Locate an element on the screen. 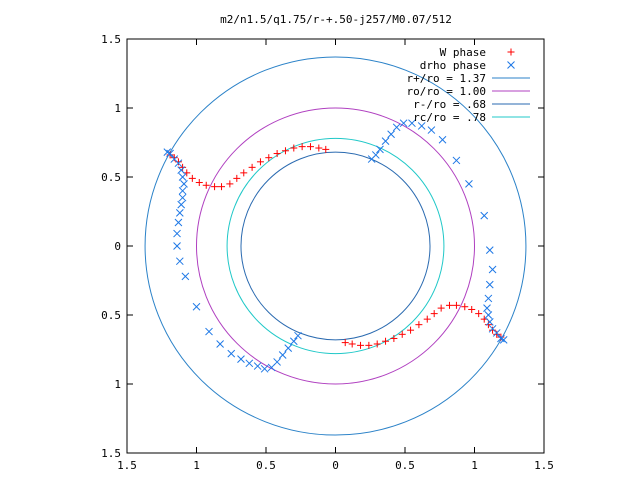 The width and height of the screenshot is (640, 480). legend-label: drho phase is located at coordinates (453, 65).